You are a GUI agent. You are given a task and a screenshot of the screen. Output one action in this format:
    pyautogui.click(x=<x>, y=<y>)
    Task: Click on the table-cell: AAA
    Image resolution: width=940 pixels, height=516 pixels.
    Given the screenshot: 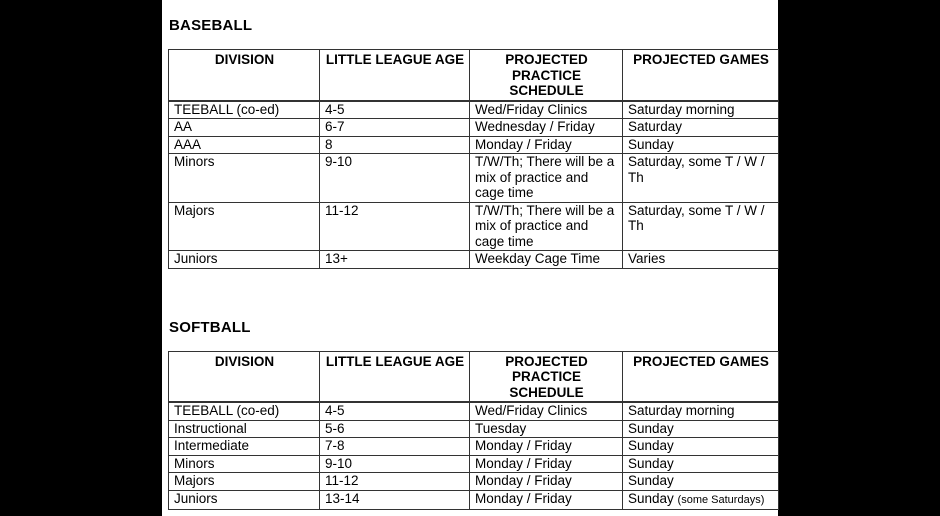 What is the action you would take?
    pyautogui.click(x=244, y=144)
    